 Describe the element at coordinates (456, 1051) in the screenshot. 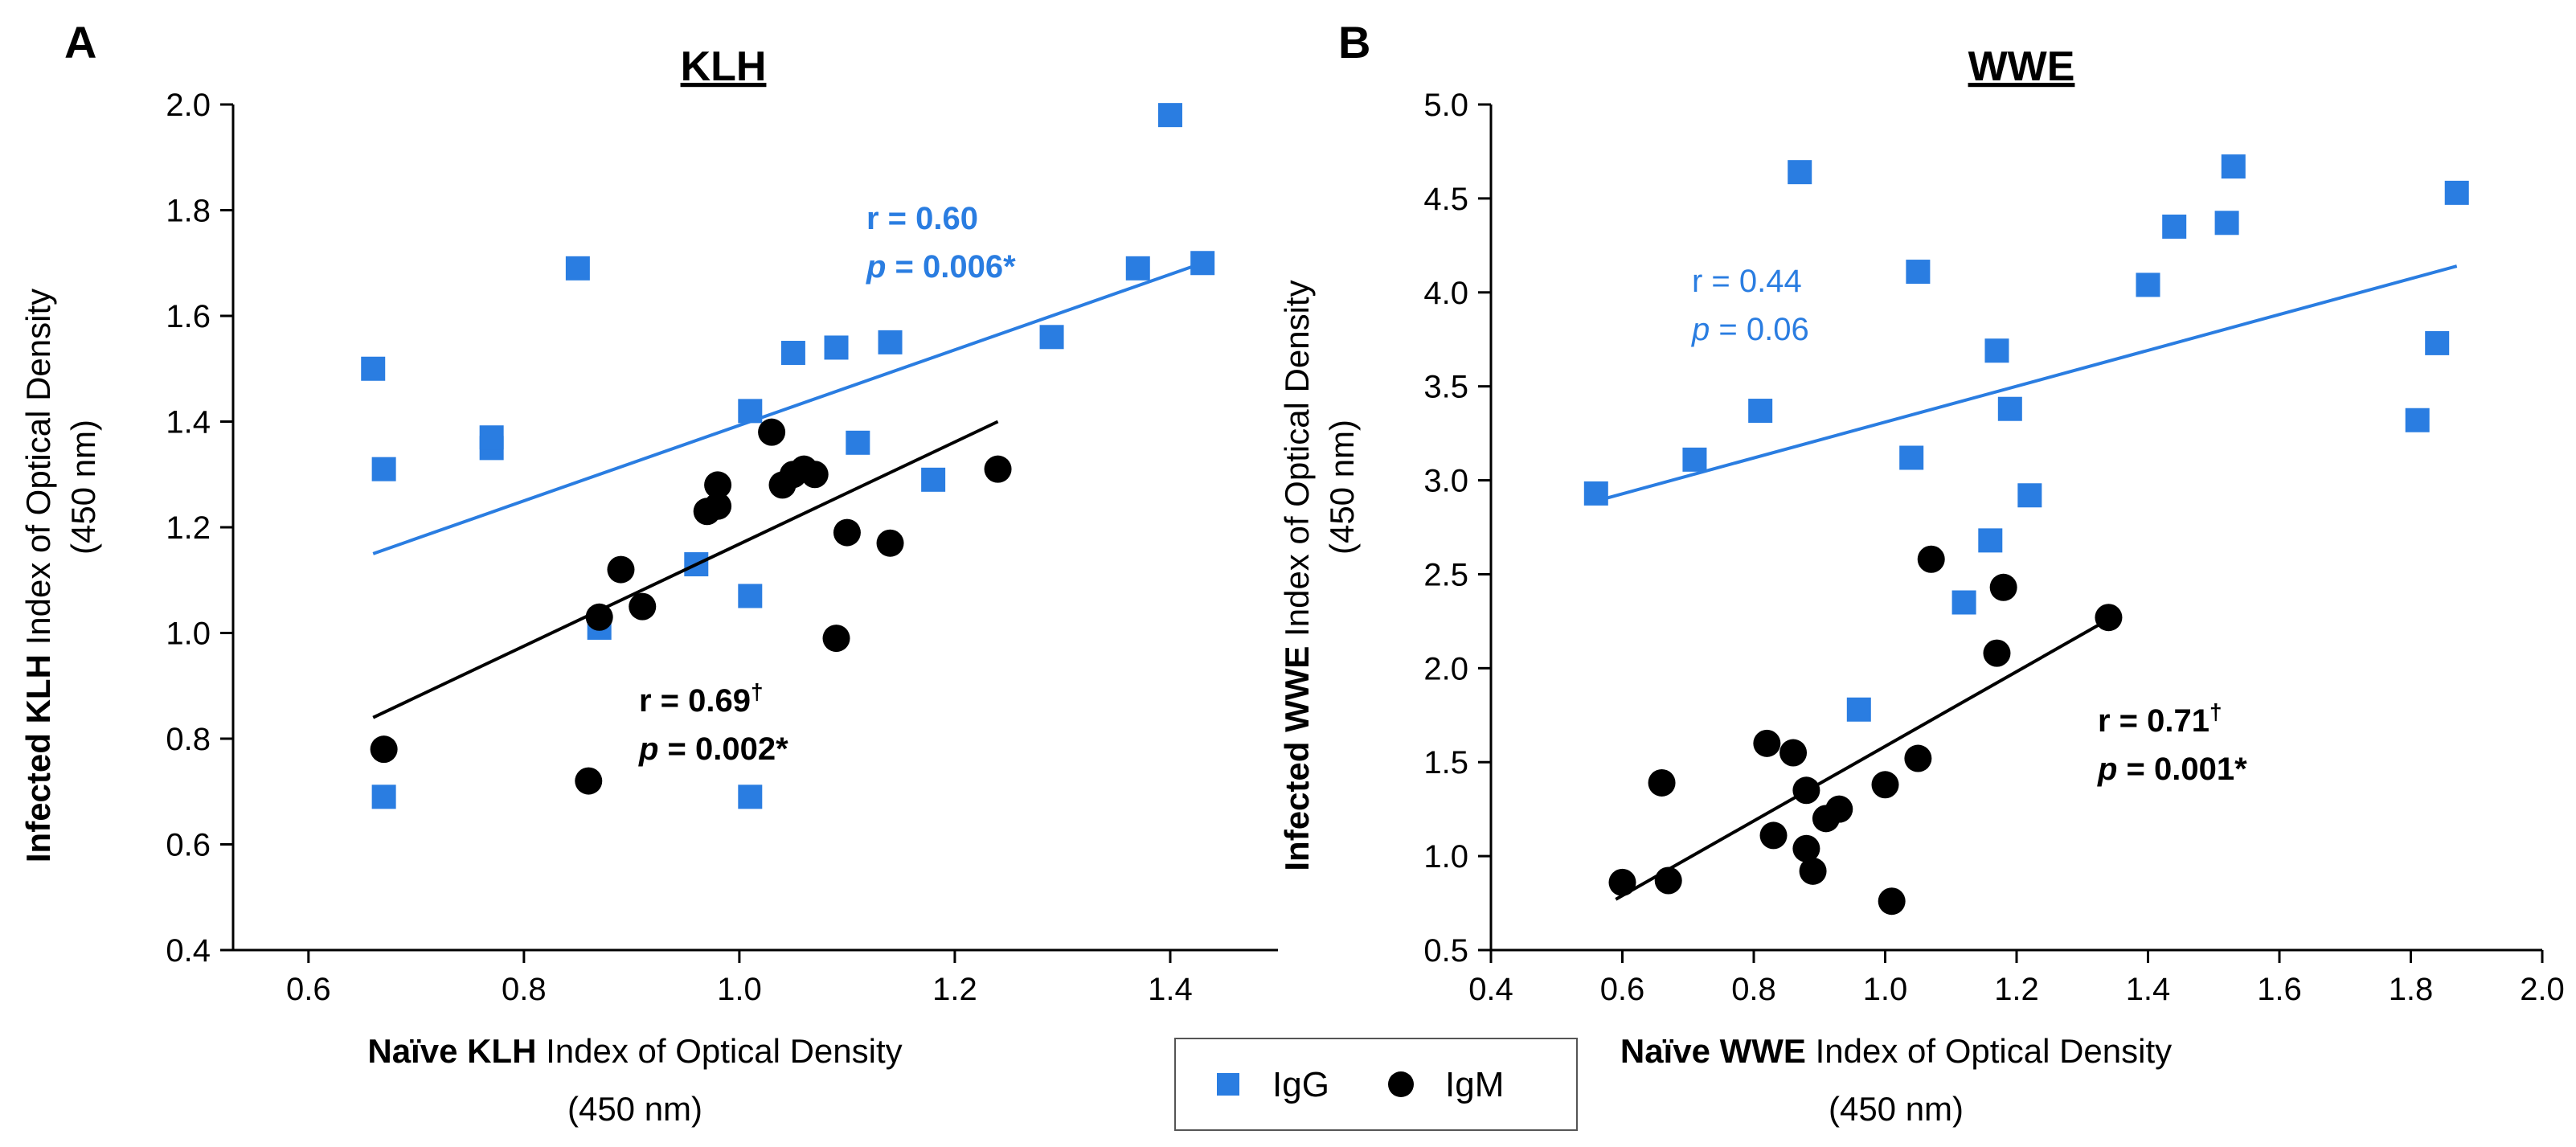

I see `x-axis-label-bold: Naïve KLH` at that location.